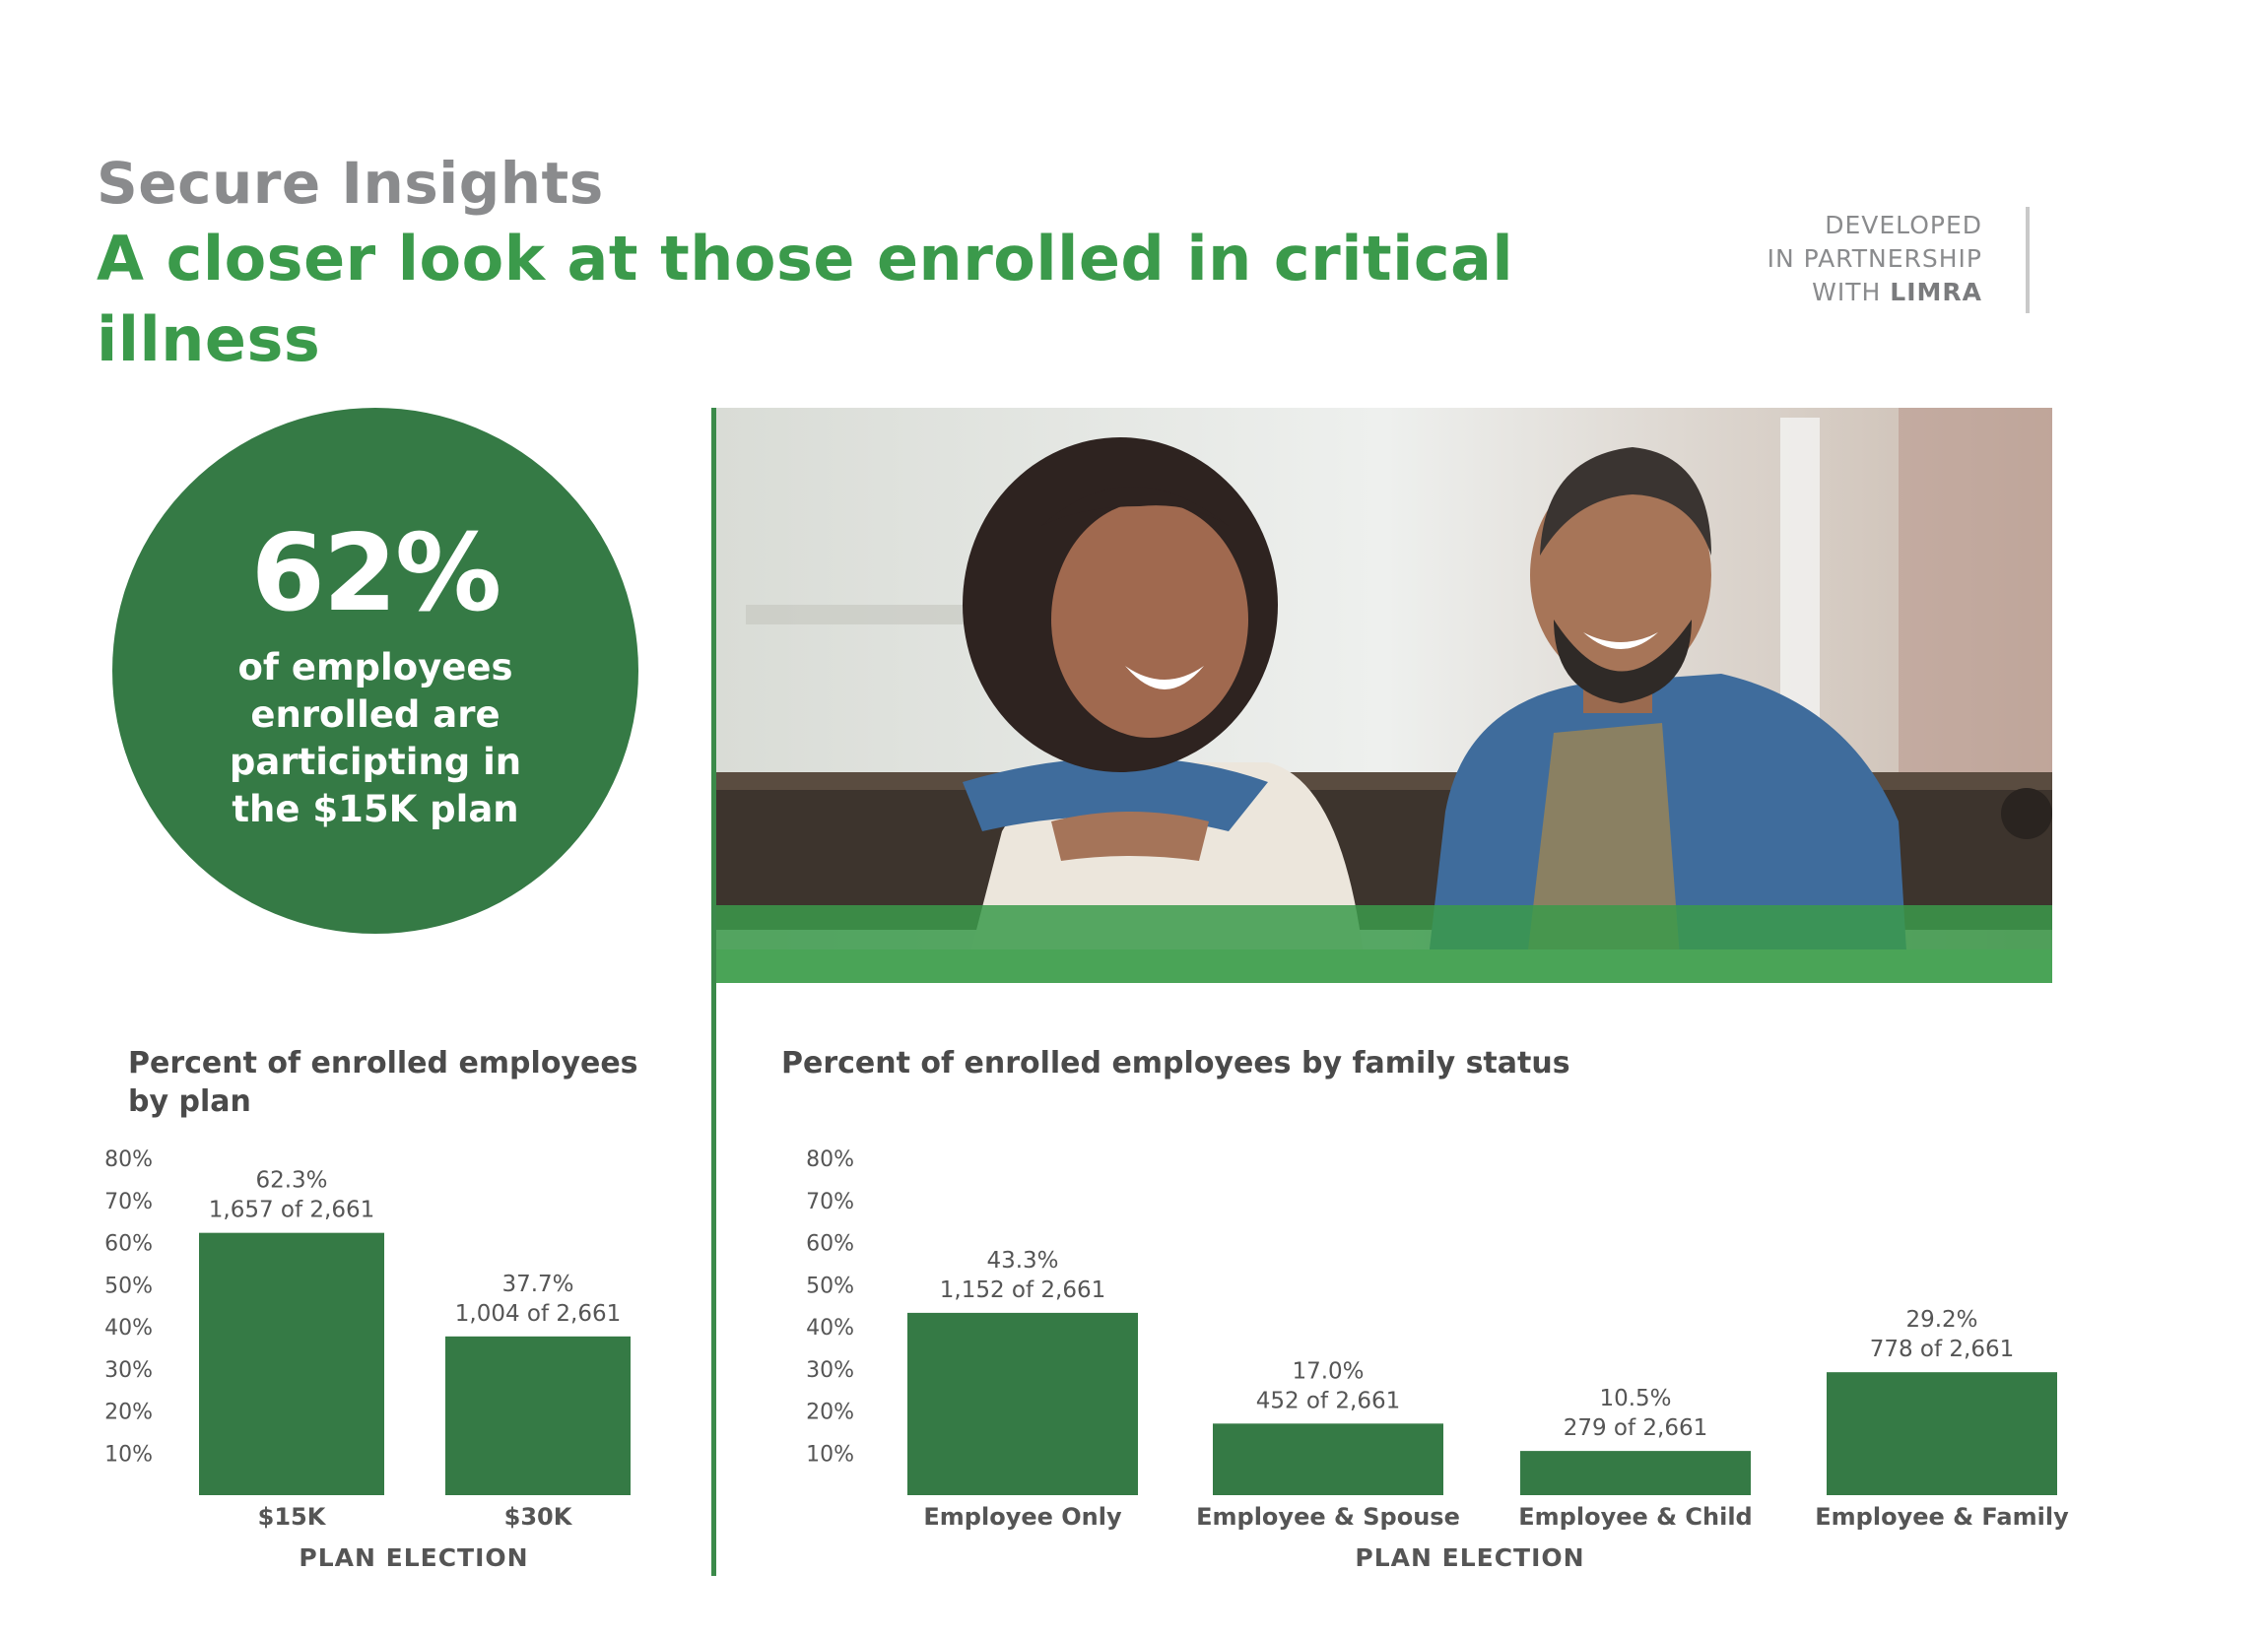  What do you see at coordinates (1942, 1349) in the screenshot?
I see `bar-count-label: 778 of 2,661` at bounding box center [1942, 1349].